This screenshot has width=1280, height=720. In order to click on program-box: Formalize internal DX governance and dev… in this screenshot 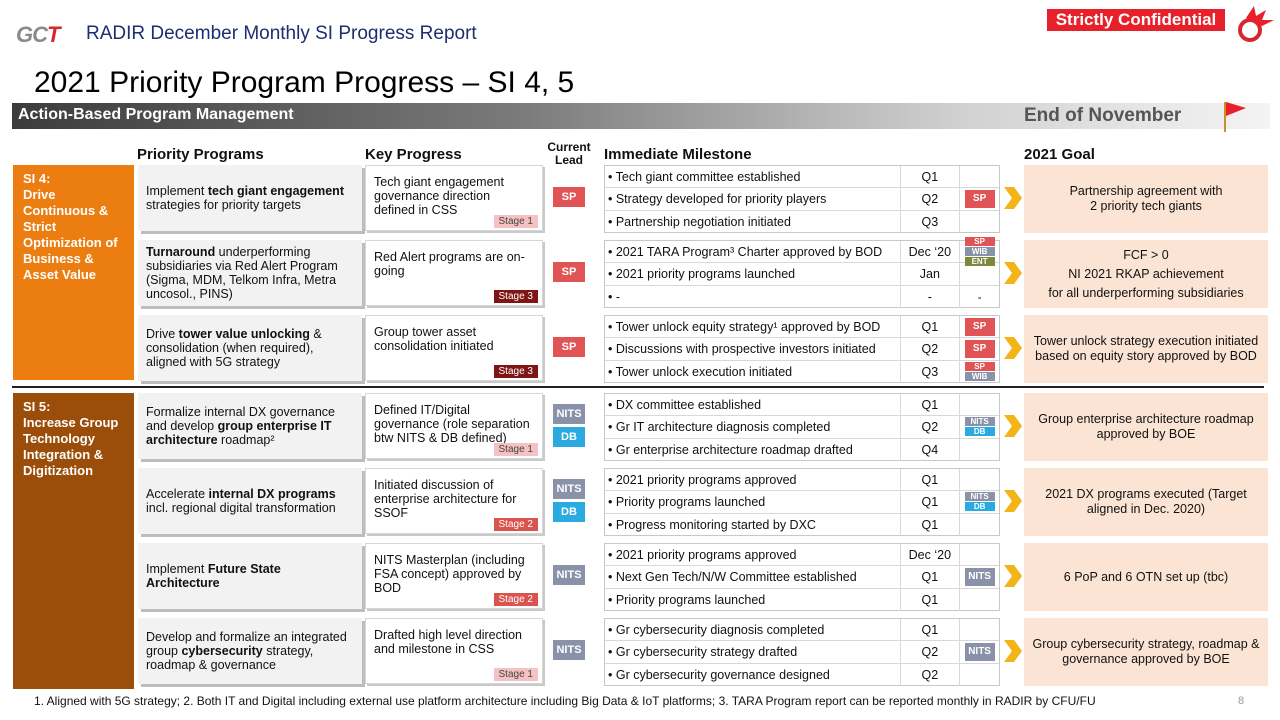, I will do `click(250, 426)`.